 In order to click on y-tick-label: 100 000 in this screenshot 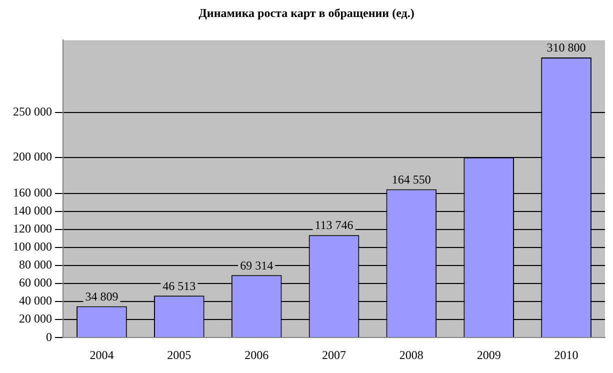, I will do `click(32, 247)`.